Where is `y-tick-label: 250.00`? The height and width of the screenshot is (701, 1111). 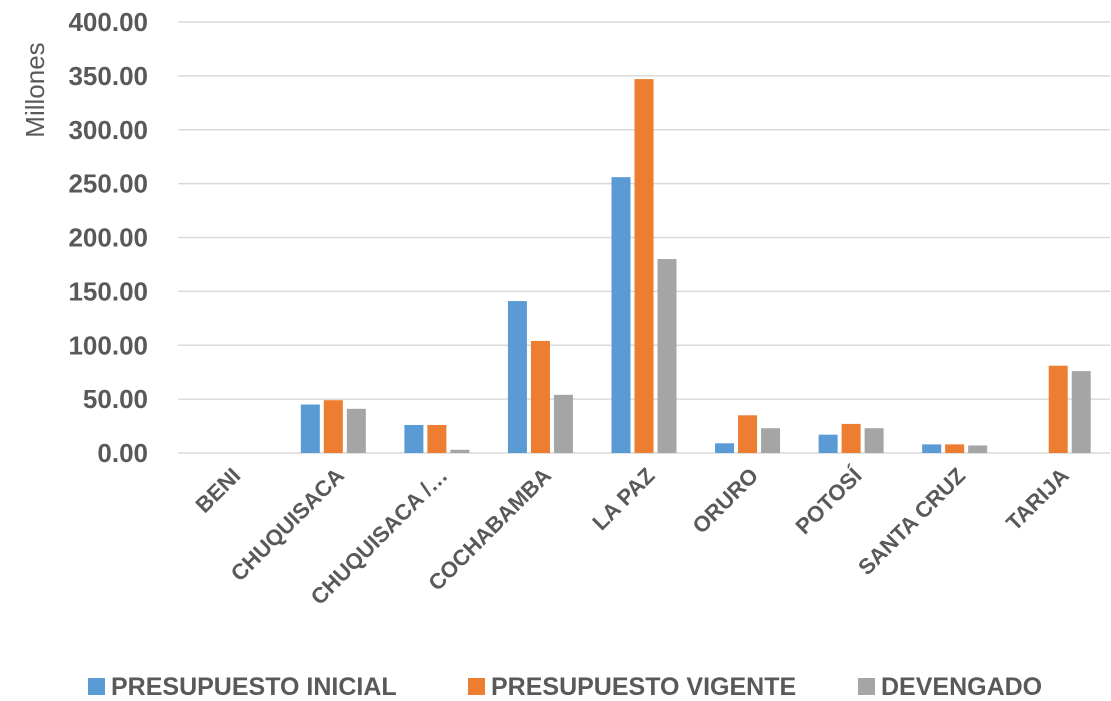
y-tick-label: 250.00 is located at coordinates (108, 184).